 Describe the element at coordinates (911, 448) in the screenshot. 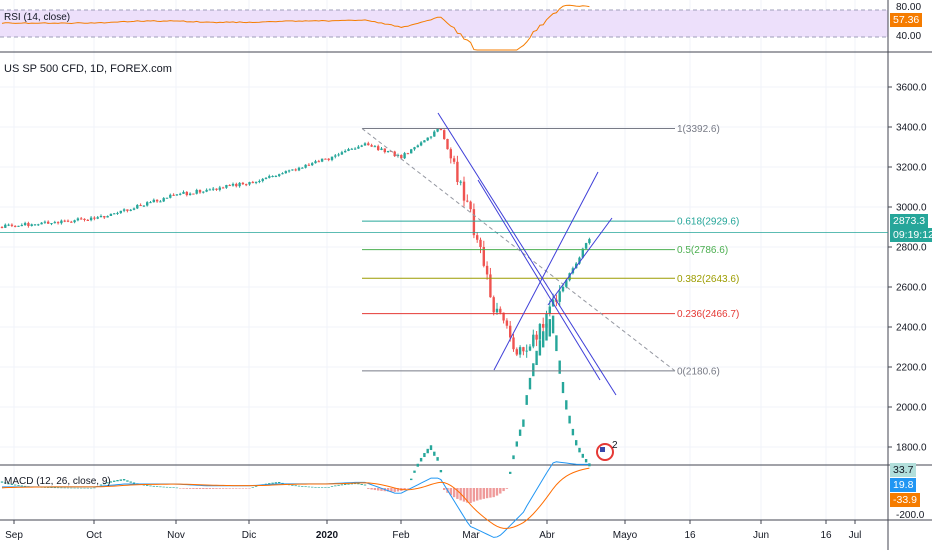

I see `price-tick-label: 1800.0` at that location.